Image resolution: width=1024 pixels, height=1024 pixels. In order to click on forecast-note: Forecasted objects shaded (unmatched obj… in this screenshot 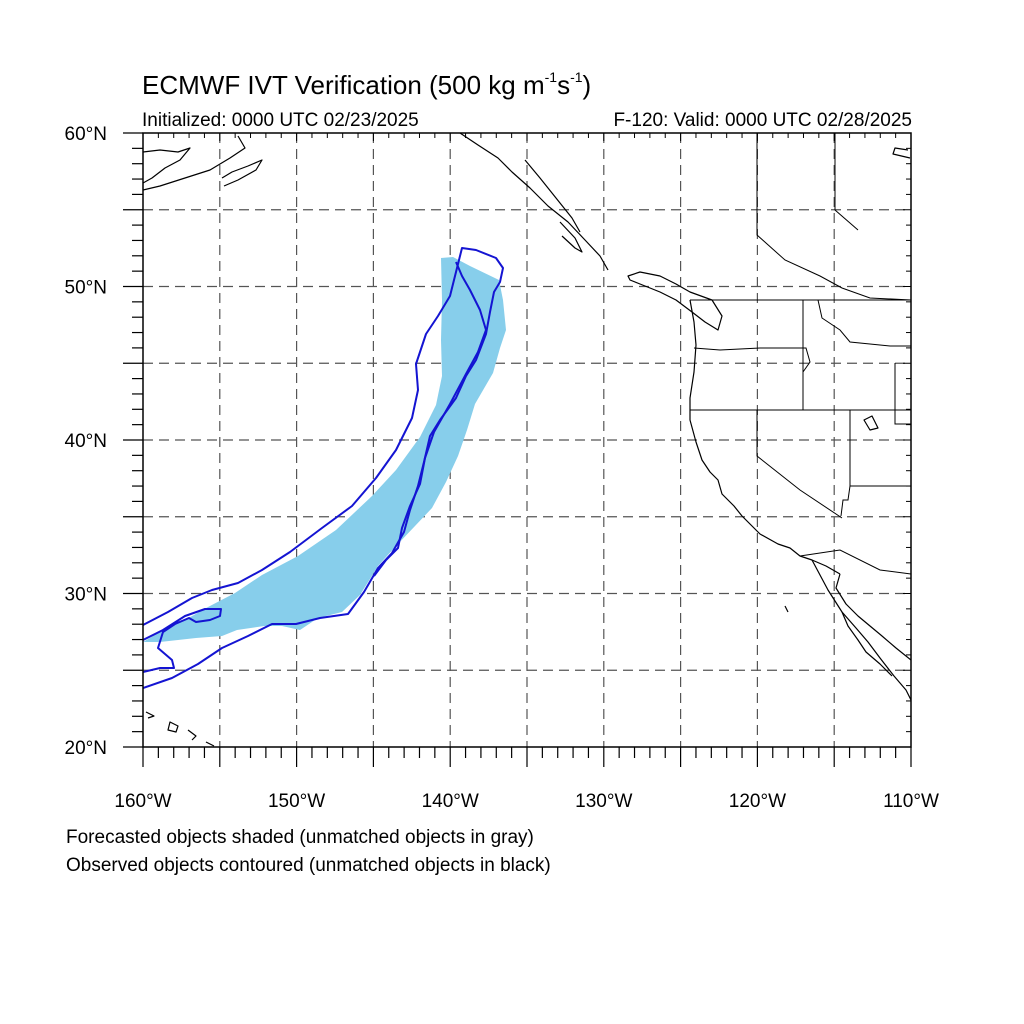, I will do `click(300, 837)`.